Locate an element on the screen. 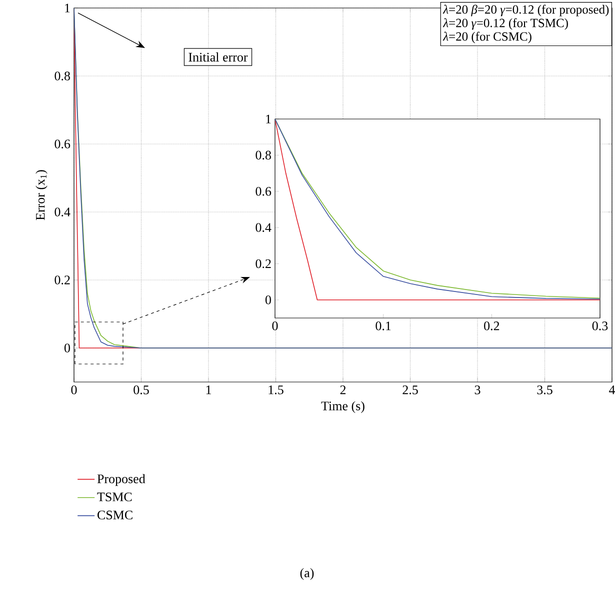 Image resolution: width=615 pixels, height=592 pixels. x-axis-title: Time (s) is located at coordinates (342, 407).